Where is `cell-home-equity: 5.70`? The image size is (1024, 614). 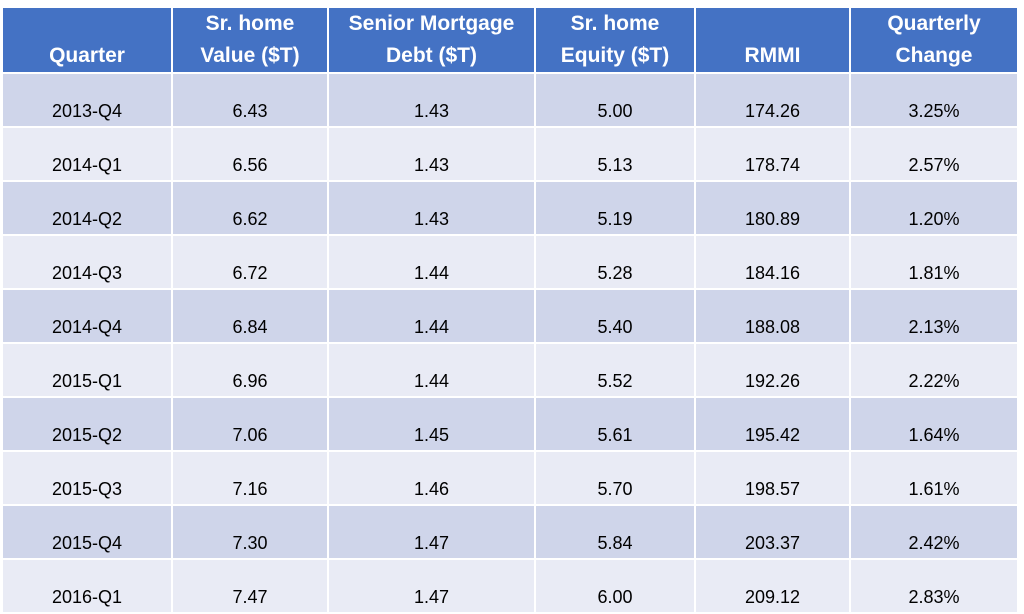 cell-home-equity: 5.70 is located at coordinates (615, 478).